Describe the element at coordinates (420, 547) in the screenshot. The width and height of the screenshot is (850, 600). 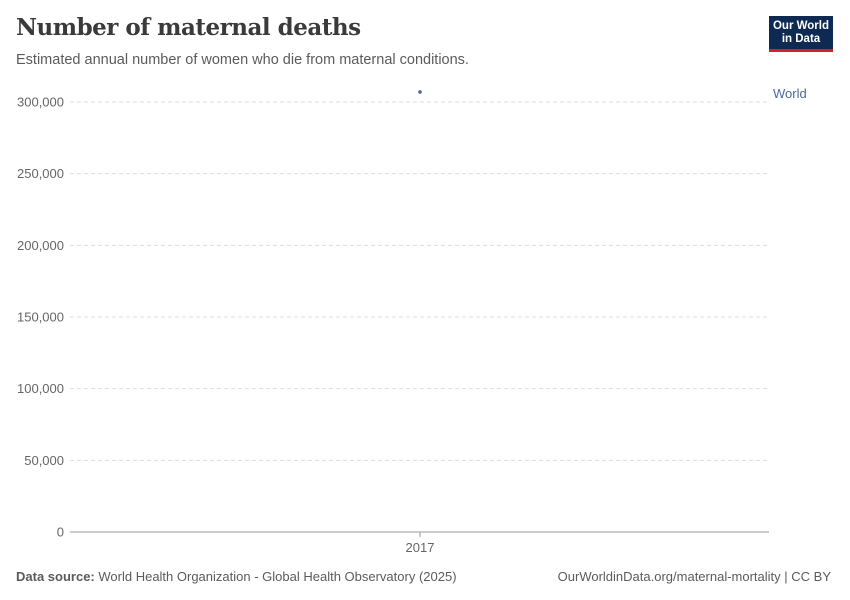
I see `x-tick-label: 2017` at that location.